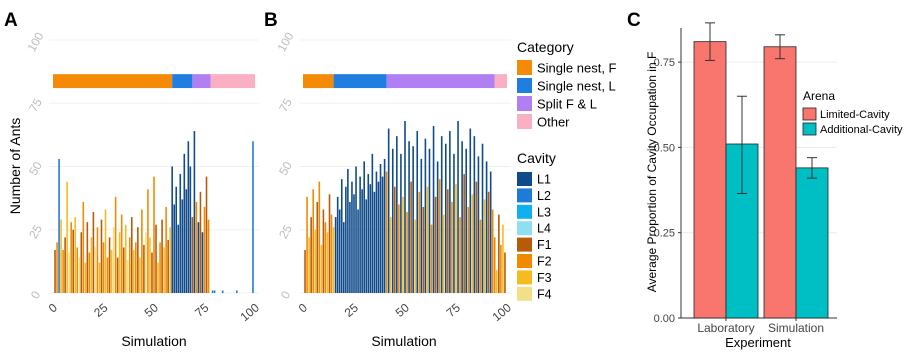 The image size is (916, 352). I want to click on a-y-tick-label: 50, so click(35, 168).